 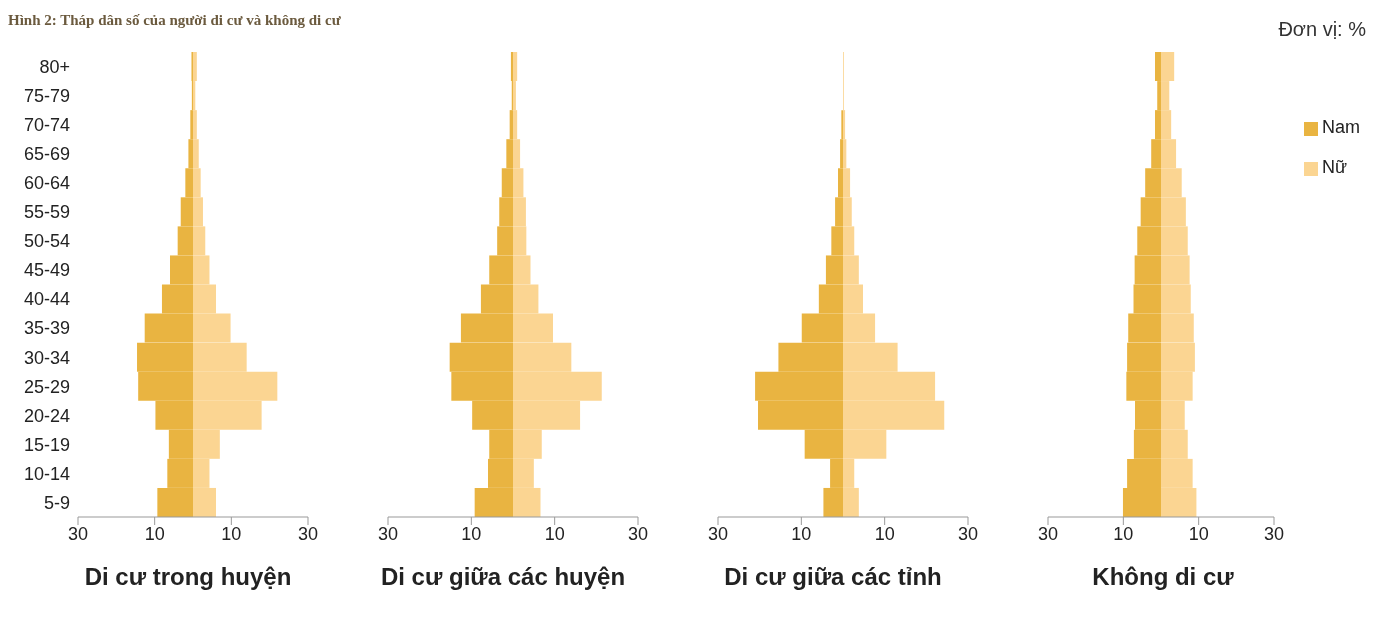 What do you see at coordinates (503, 577) in the screenshot?
I see `x-axis-title: Di cư giữa các huyện` at bounding box center [503, 577].